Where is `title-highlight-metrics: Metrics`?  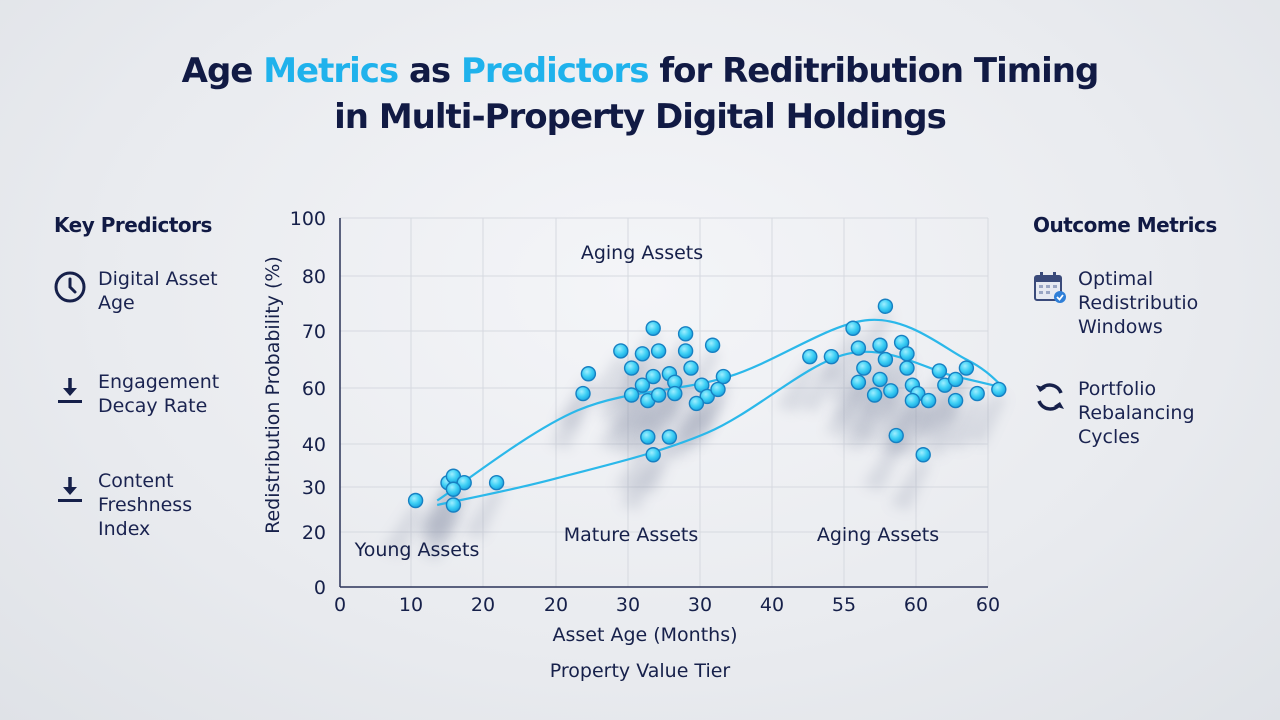
title-highlight-metrics: Metrics is located at coordinates (331, 71).